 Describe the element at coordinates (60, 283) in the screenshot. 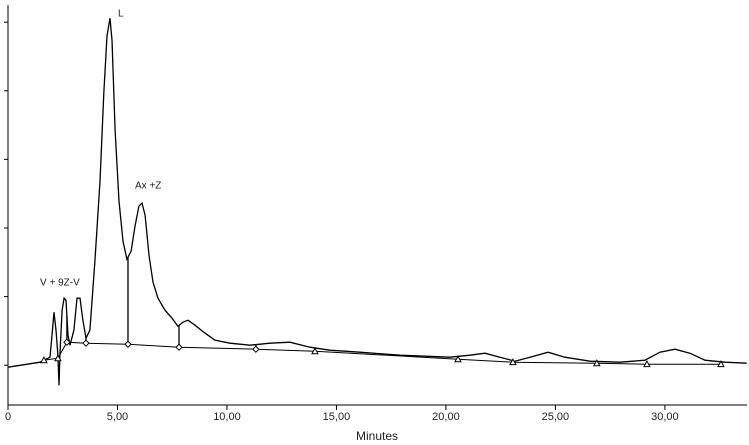

I see `peak-annotation: V + 9Z-V` at that location.